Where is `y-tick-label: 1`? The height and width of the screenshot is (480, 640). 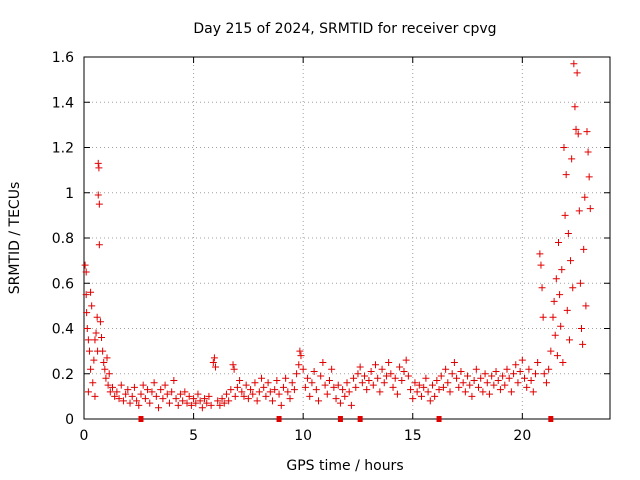 y-tick-label: 1 is located at coordinates (69, 194).